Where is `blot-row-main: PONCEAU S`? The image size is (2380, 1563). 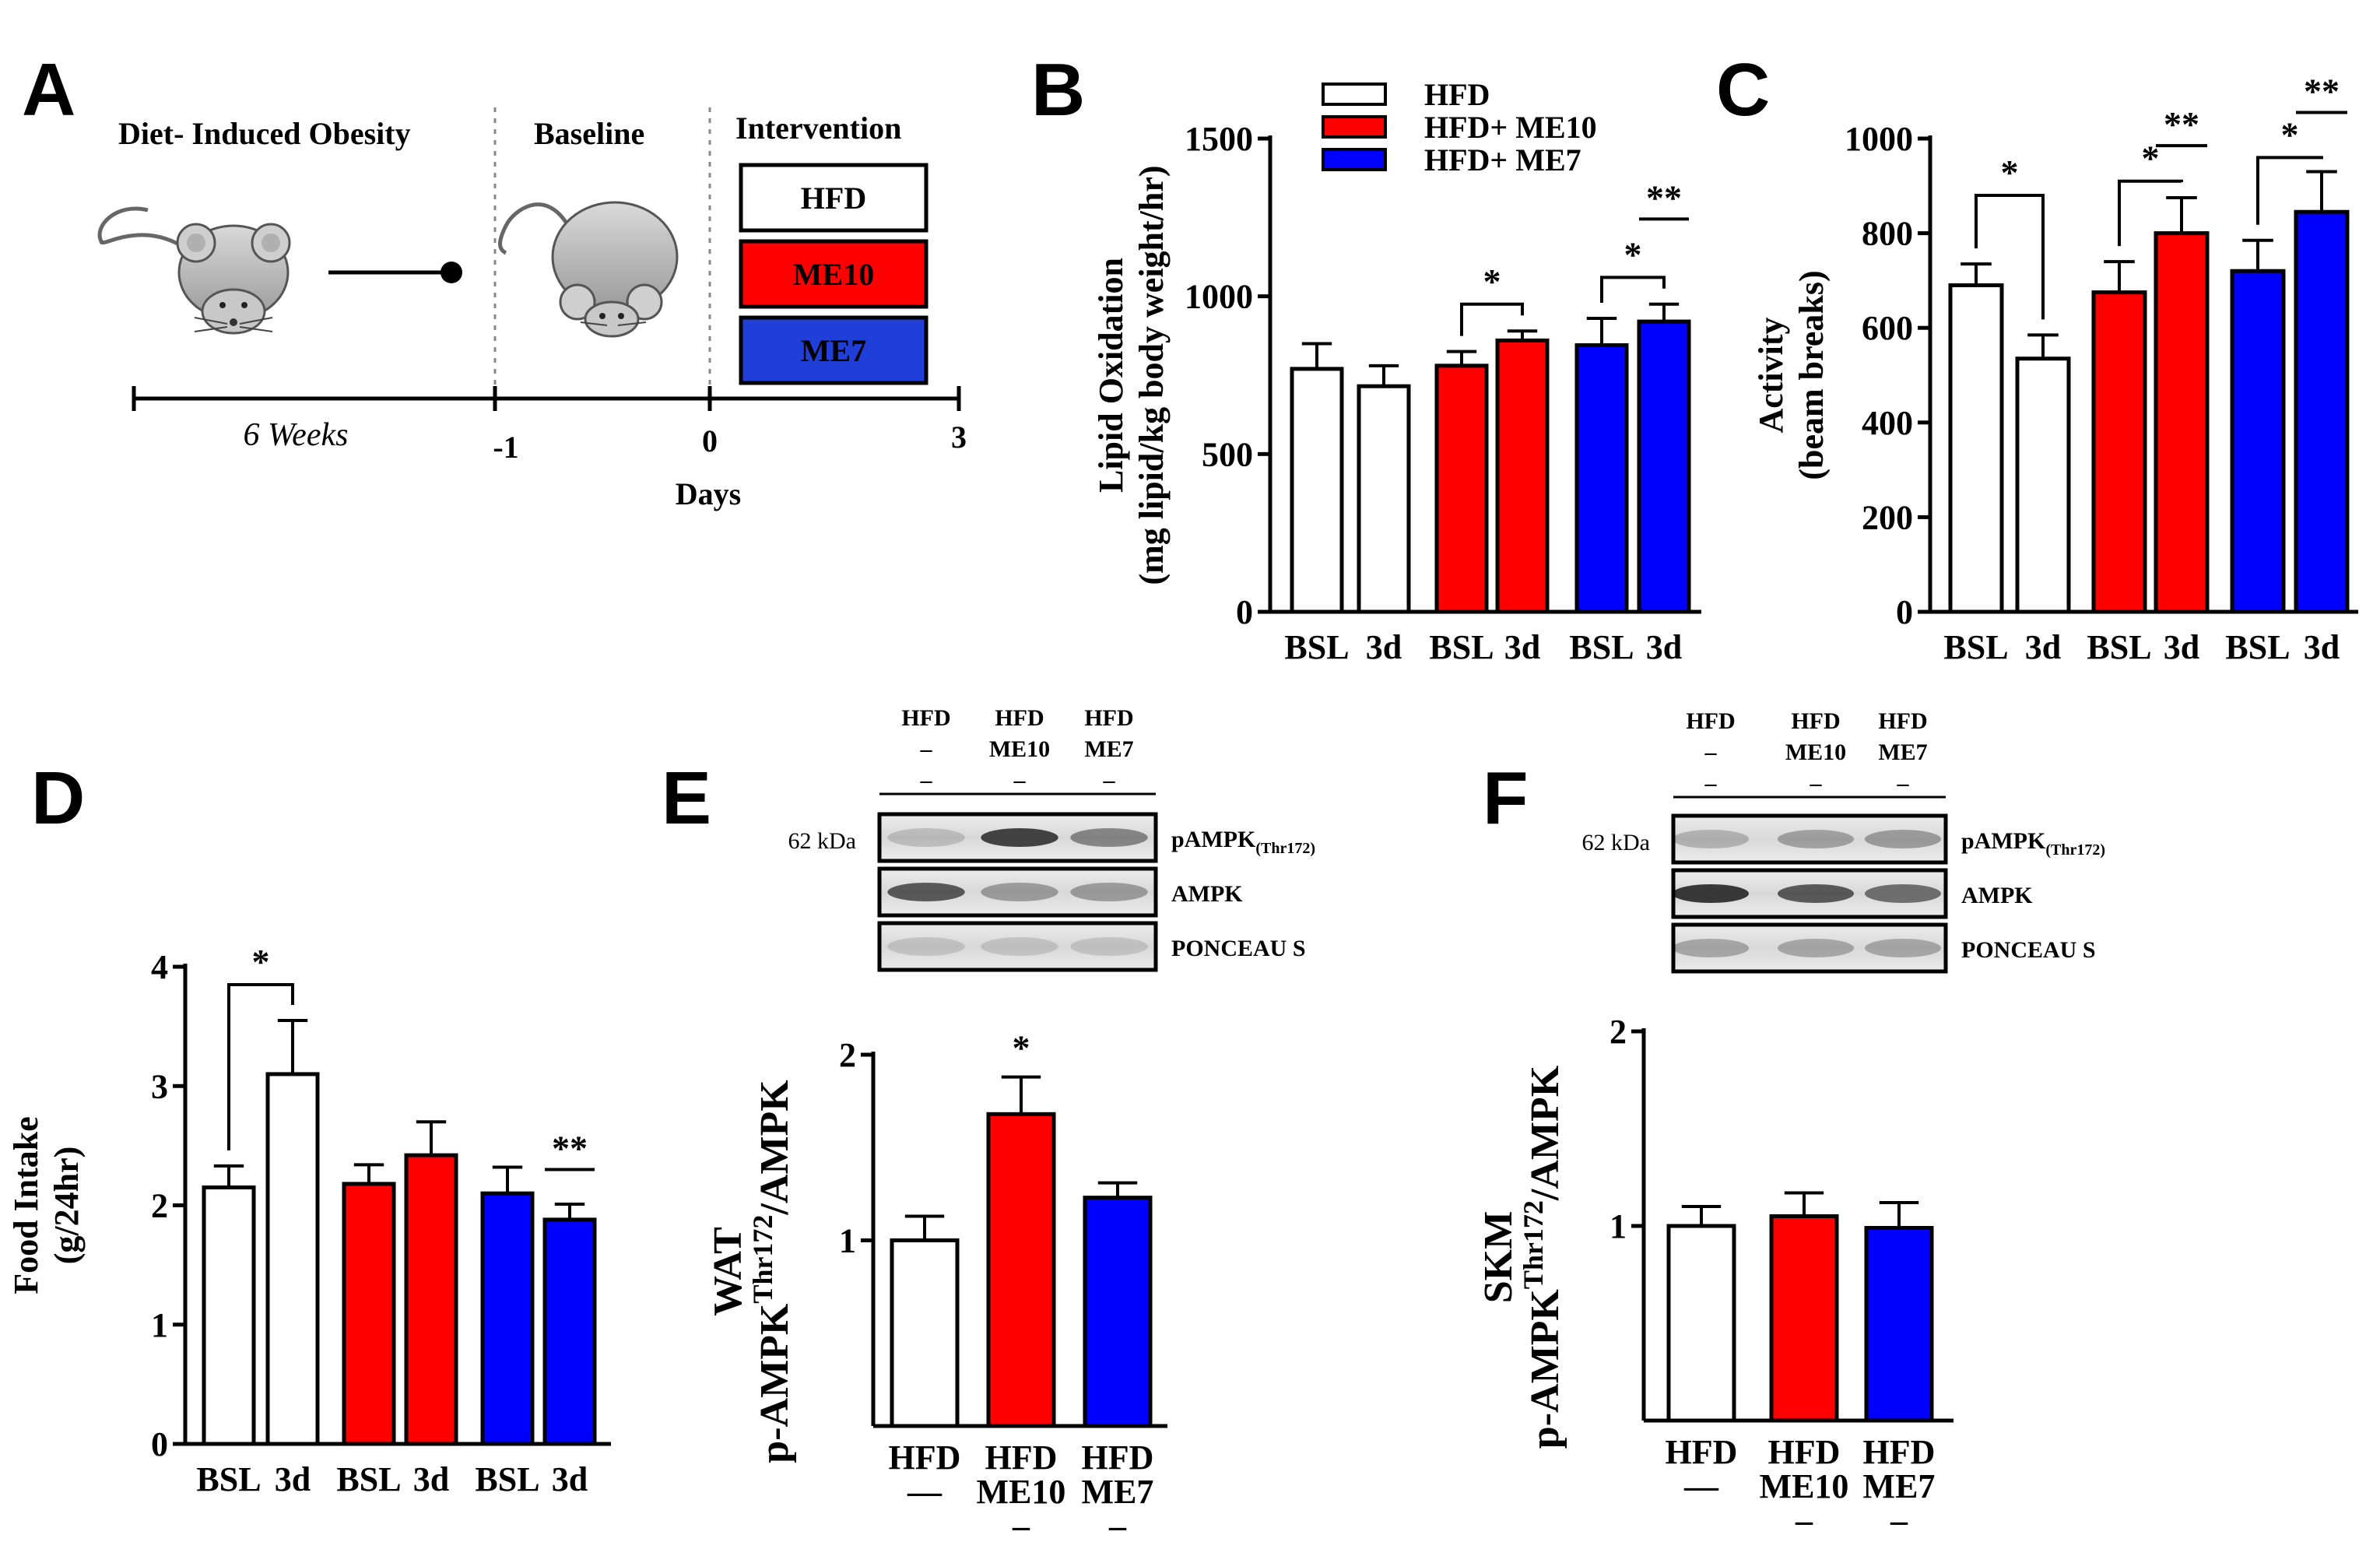
blot-row-main: PONCEAU S is located at coordinates (1238, 948).